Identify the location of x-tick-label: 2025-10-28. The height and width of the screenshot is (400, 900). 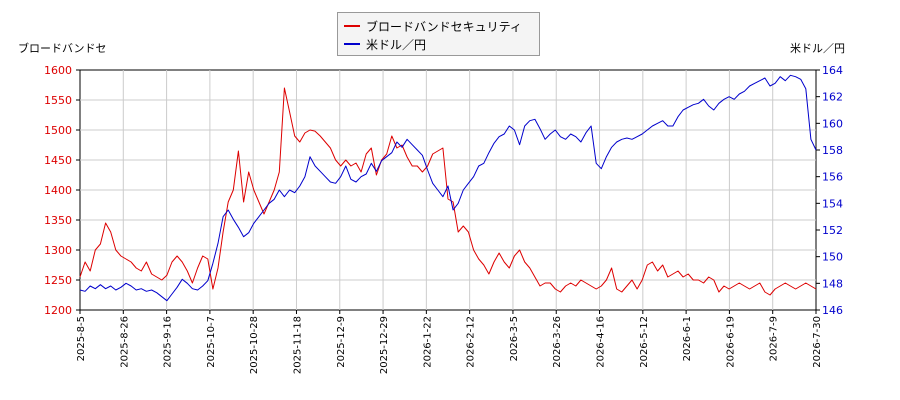
(254, 345).